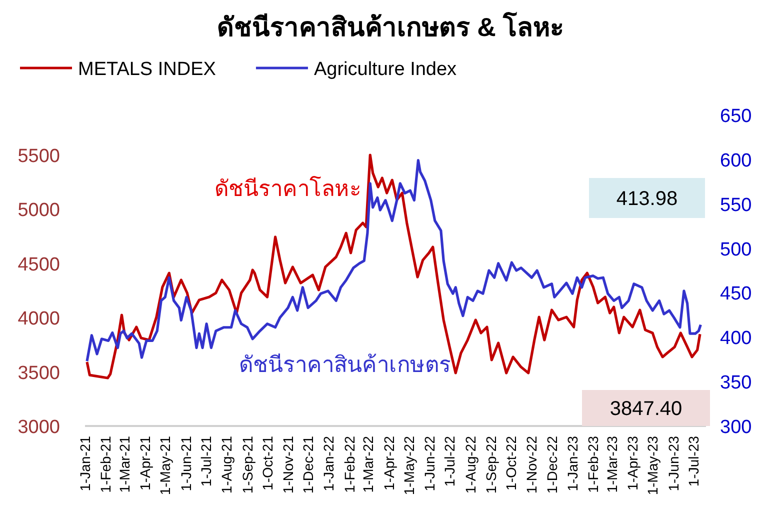  I want to click on x-tick-label: 1-Dec-22, so click(552, 465).